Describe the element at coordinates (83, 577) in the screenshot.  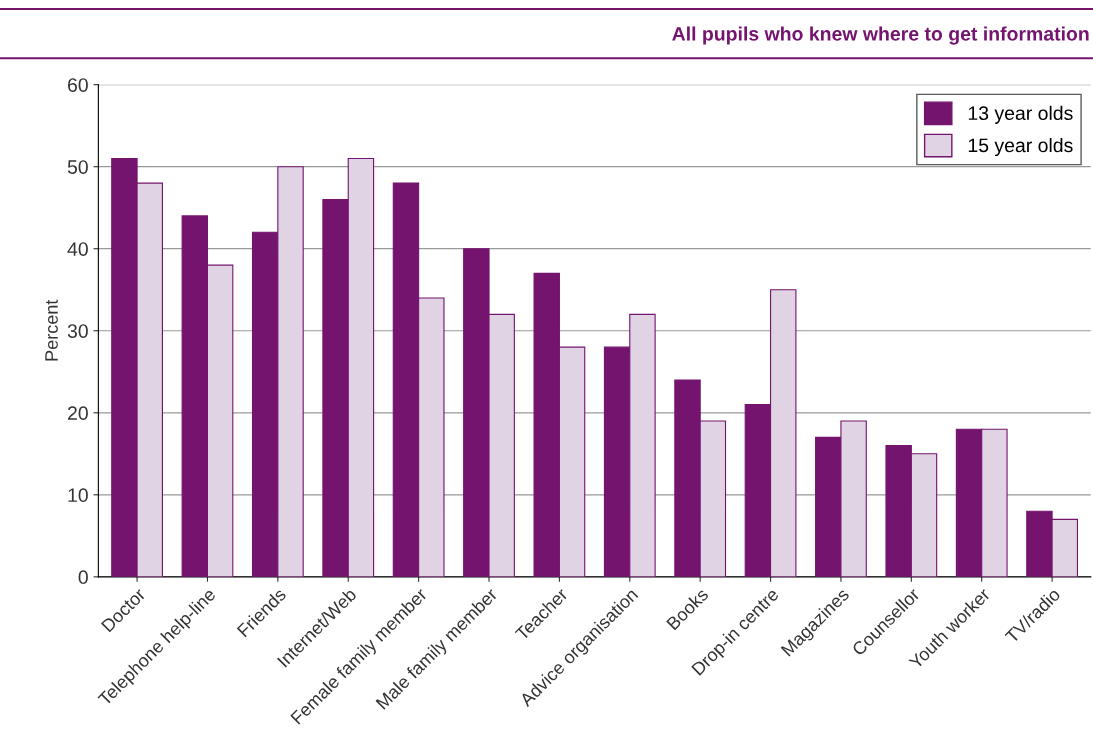
I see `y-tick-label: 0` at that location.